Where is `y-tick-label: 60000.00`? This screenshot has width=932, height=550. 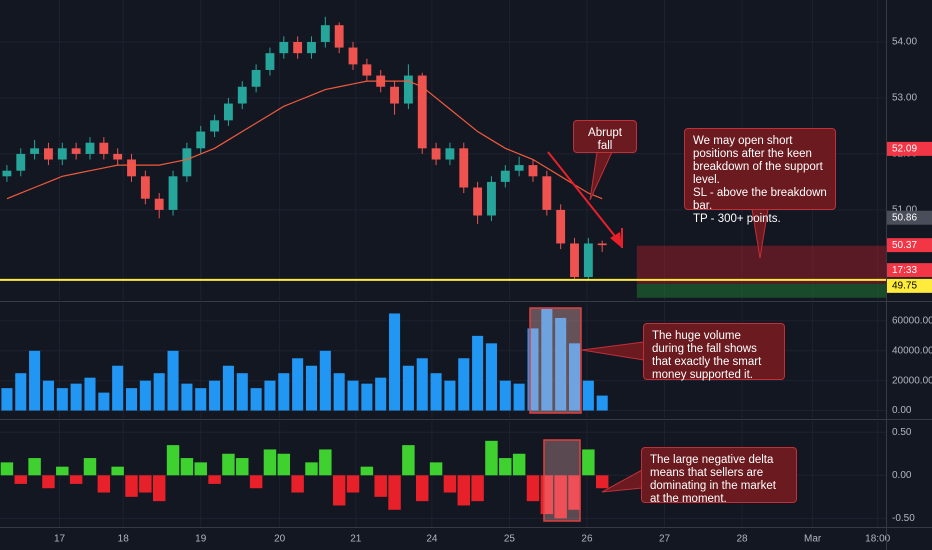 y-tick-label: 60000.00 is located at coordinates (912, 321).